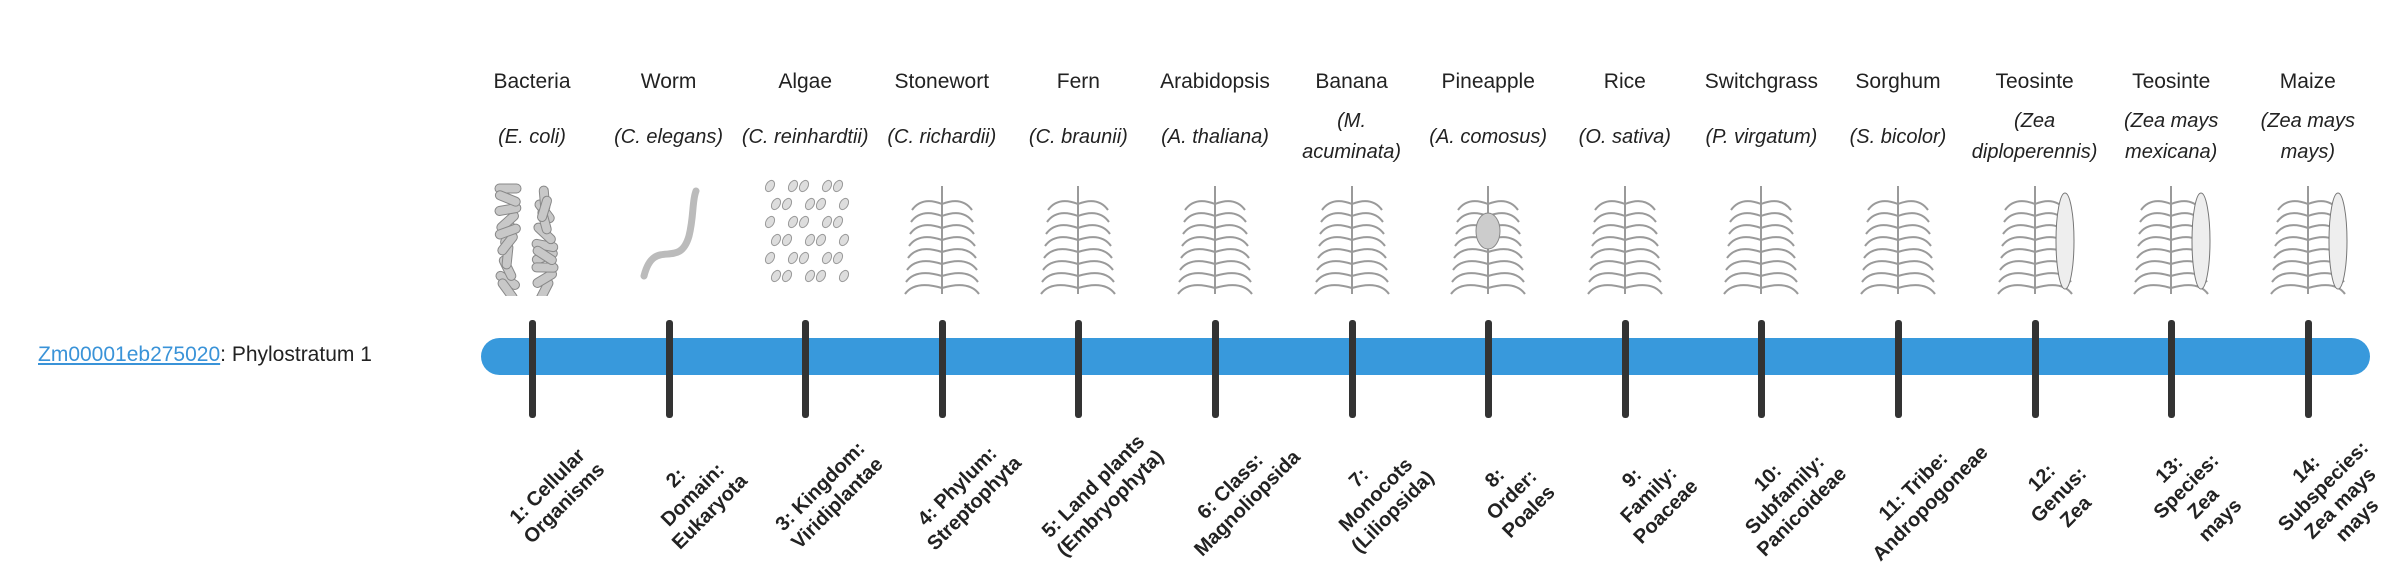  I want to click on scientific-name-text: (P. virgatum), so click(1761, 136).